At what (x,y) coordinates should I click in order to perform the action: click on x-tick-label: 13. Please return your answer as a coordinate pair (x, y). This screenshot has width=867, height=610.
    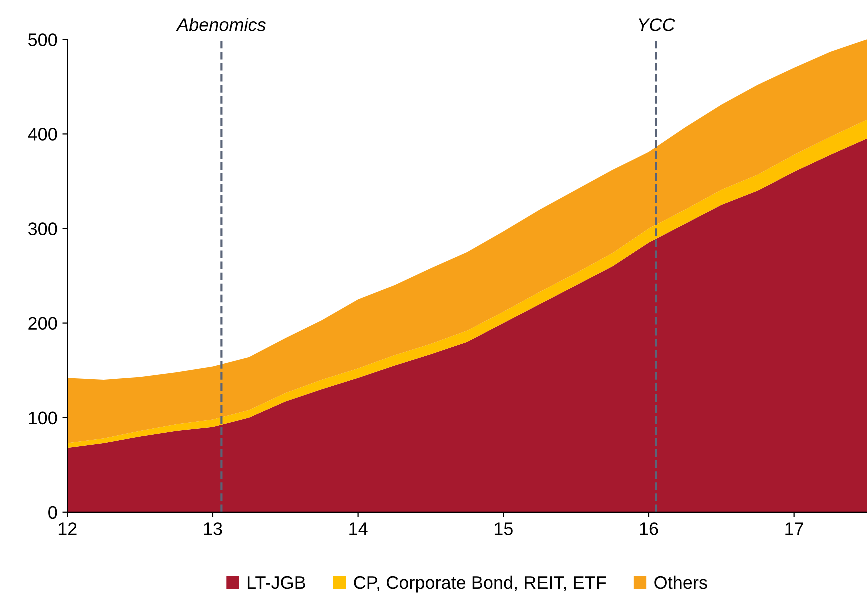
    Looking at the image, I should click on (213, 529).